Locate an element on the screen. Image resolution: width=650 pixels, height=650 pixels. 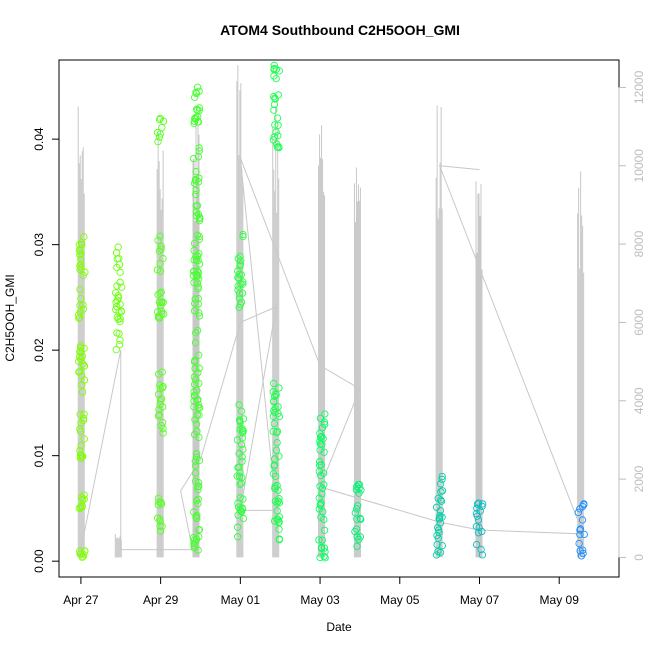
x-tick-label: May 05 is located at coordinates (400, 600).